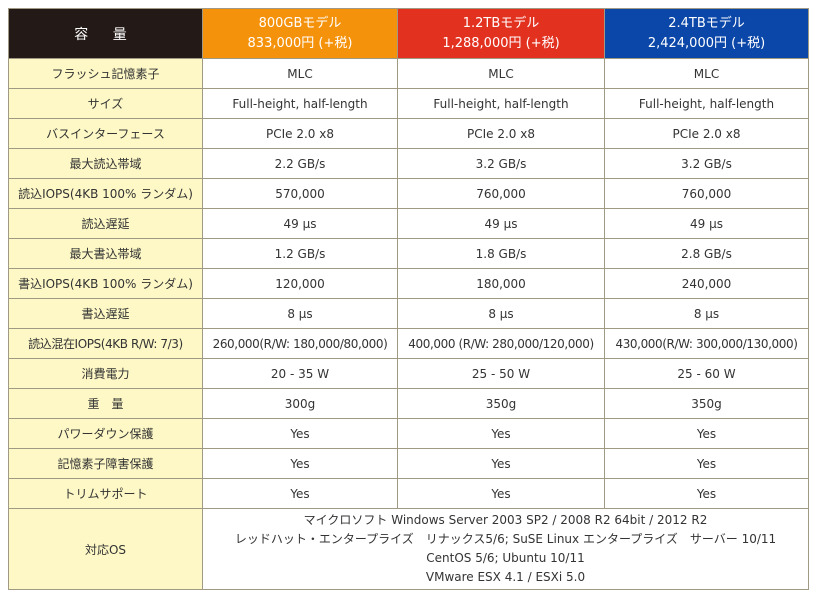 The image size is (816, 598). What do you see at coordinates (706, 23) in the screenshot?
I see `model-name: 2.4TBモデル` at bounding box center [706, 23].